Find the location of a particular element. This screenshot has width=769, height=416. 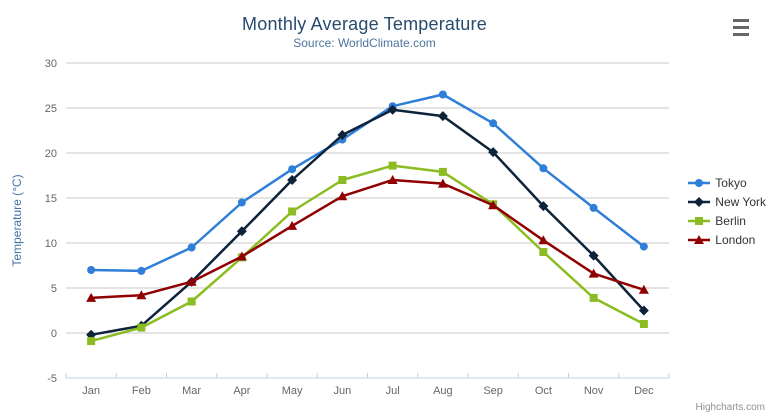

legend-item-london: London is located at coordinates (727, 240).